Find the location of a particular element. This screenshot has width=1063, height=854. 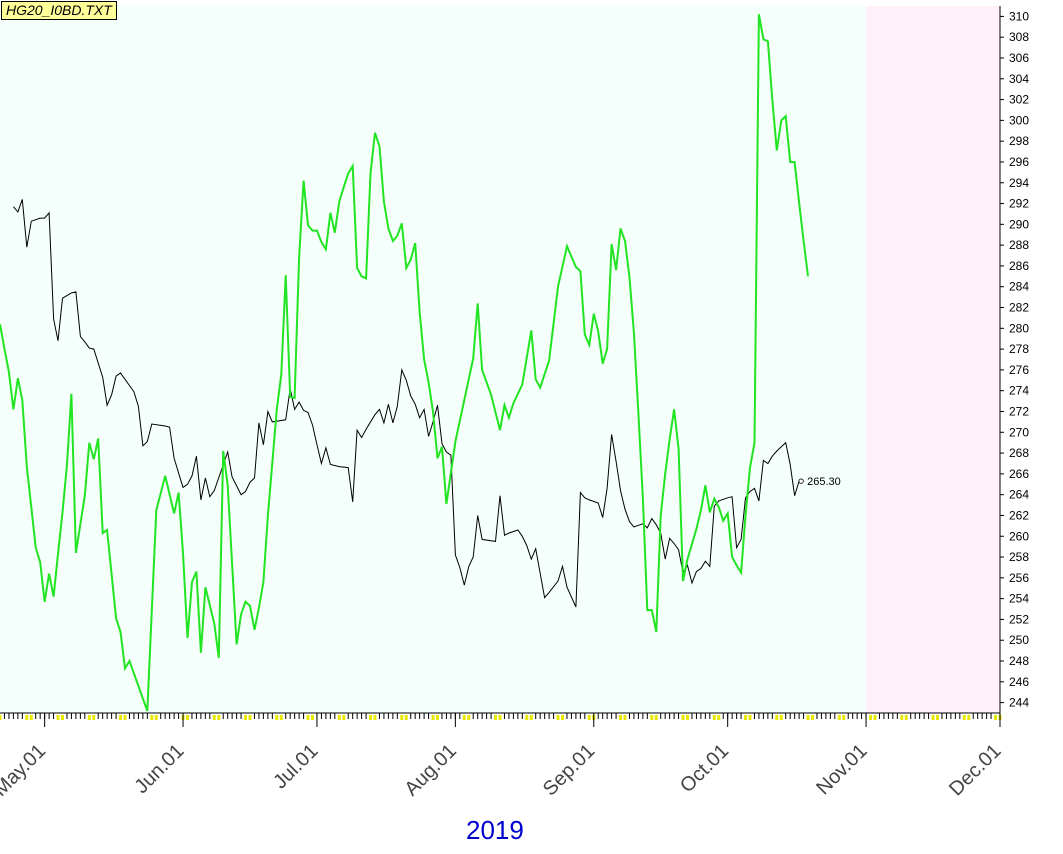

y-tick-label: 248 is located at coordinates (1019, 661).